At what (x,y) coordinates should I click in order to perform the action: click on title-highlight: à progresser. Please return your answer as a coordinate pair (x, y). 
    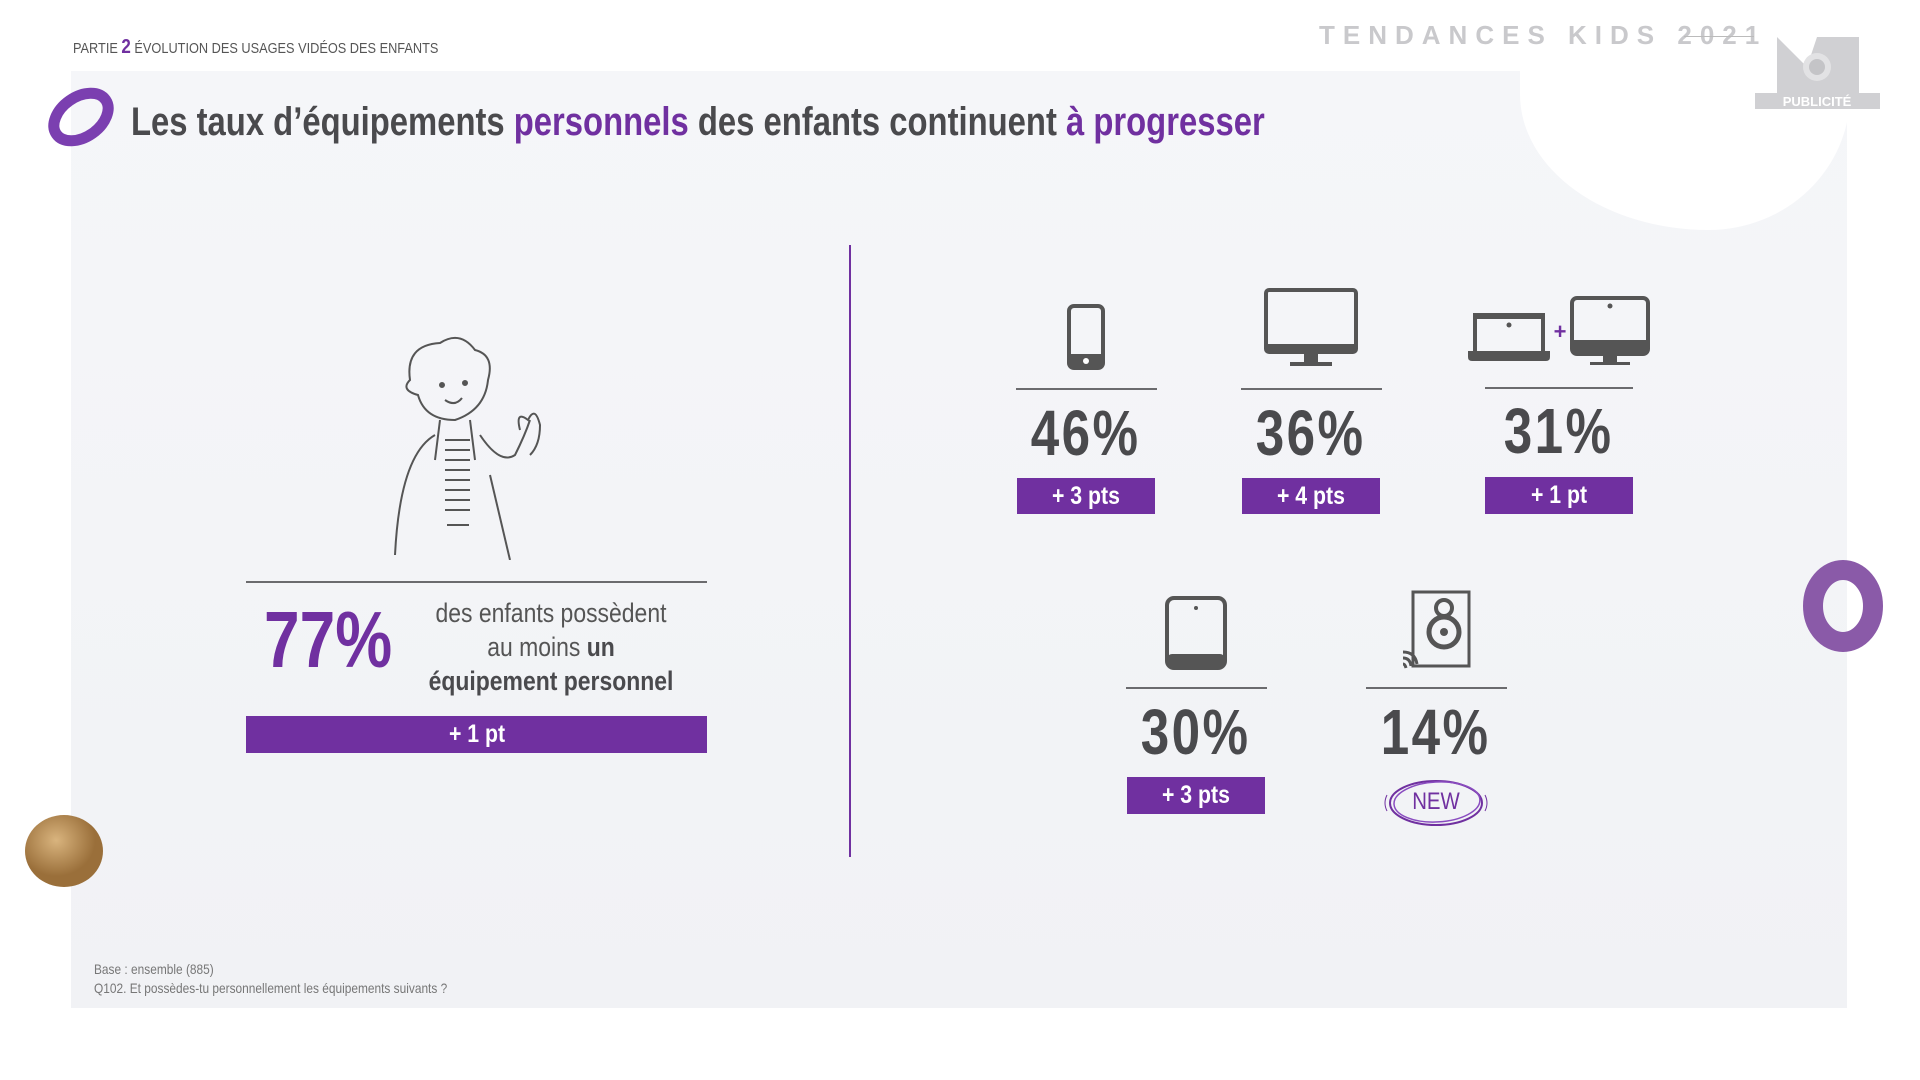
    Looking at the image, I should click on (1165, 122).